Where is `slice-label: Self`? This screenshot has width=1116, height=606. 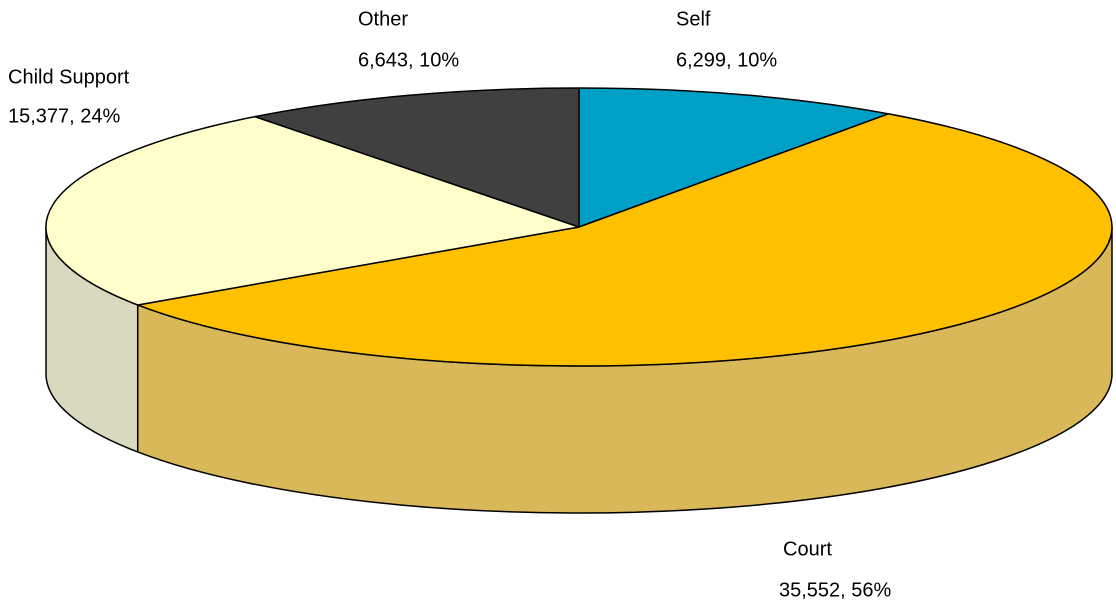
slice-label: Self is located at coordinates (693, 19).